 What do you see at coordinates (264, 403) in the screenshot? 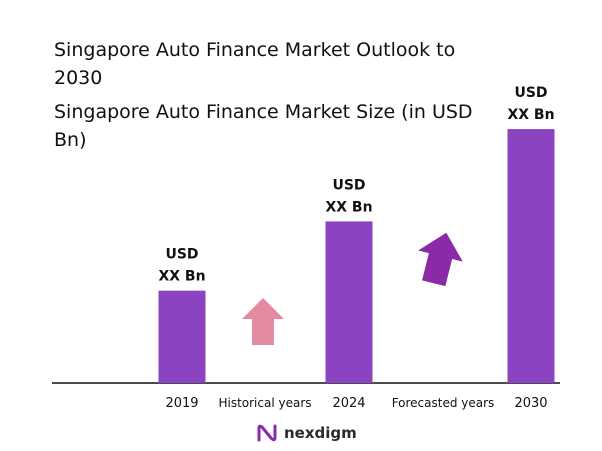
I see `historical-years-label: Historical years` at bounding box center [264, 403].